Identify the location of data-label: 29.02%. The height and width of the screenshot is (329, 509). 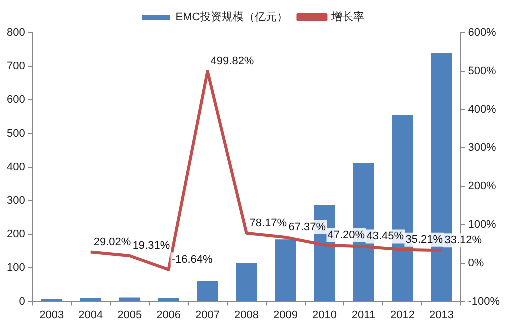
(113, 242).